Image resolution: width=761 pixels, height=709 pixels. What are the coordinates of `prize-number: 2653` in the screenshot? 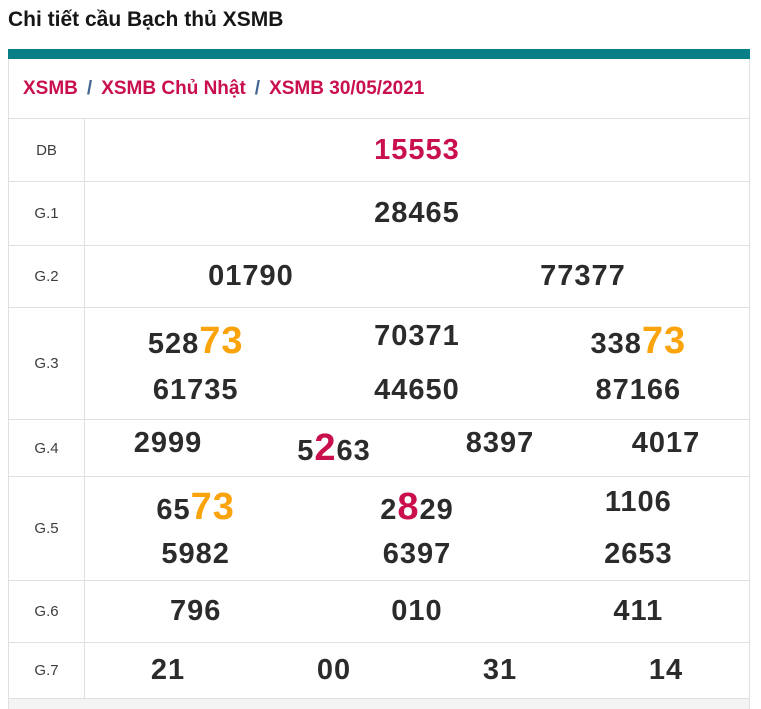 It's located at (638, 554).